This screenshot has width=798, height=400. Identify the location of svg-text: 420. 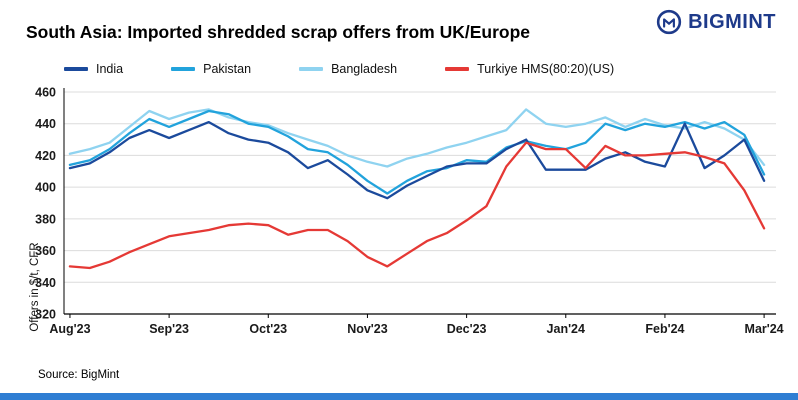
(45, 156).